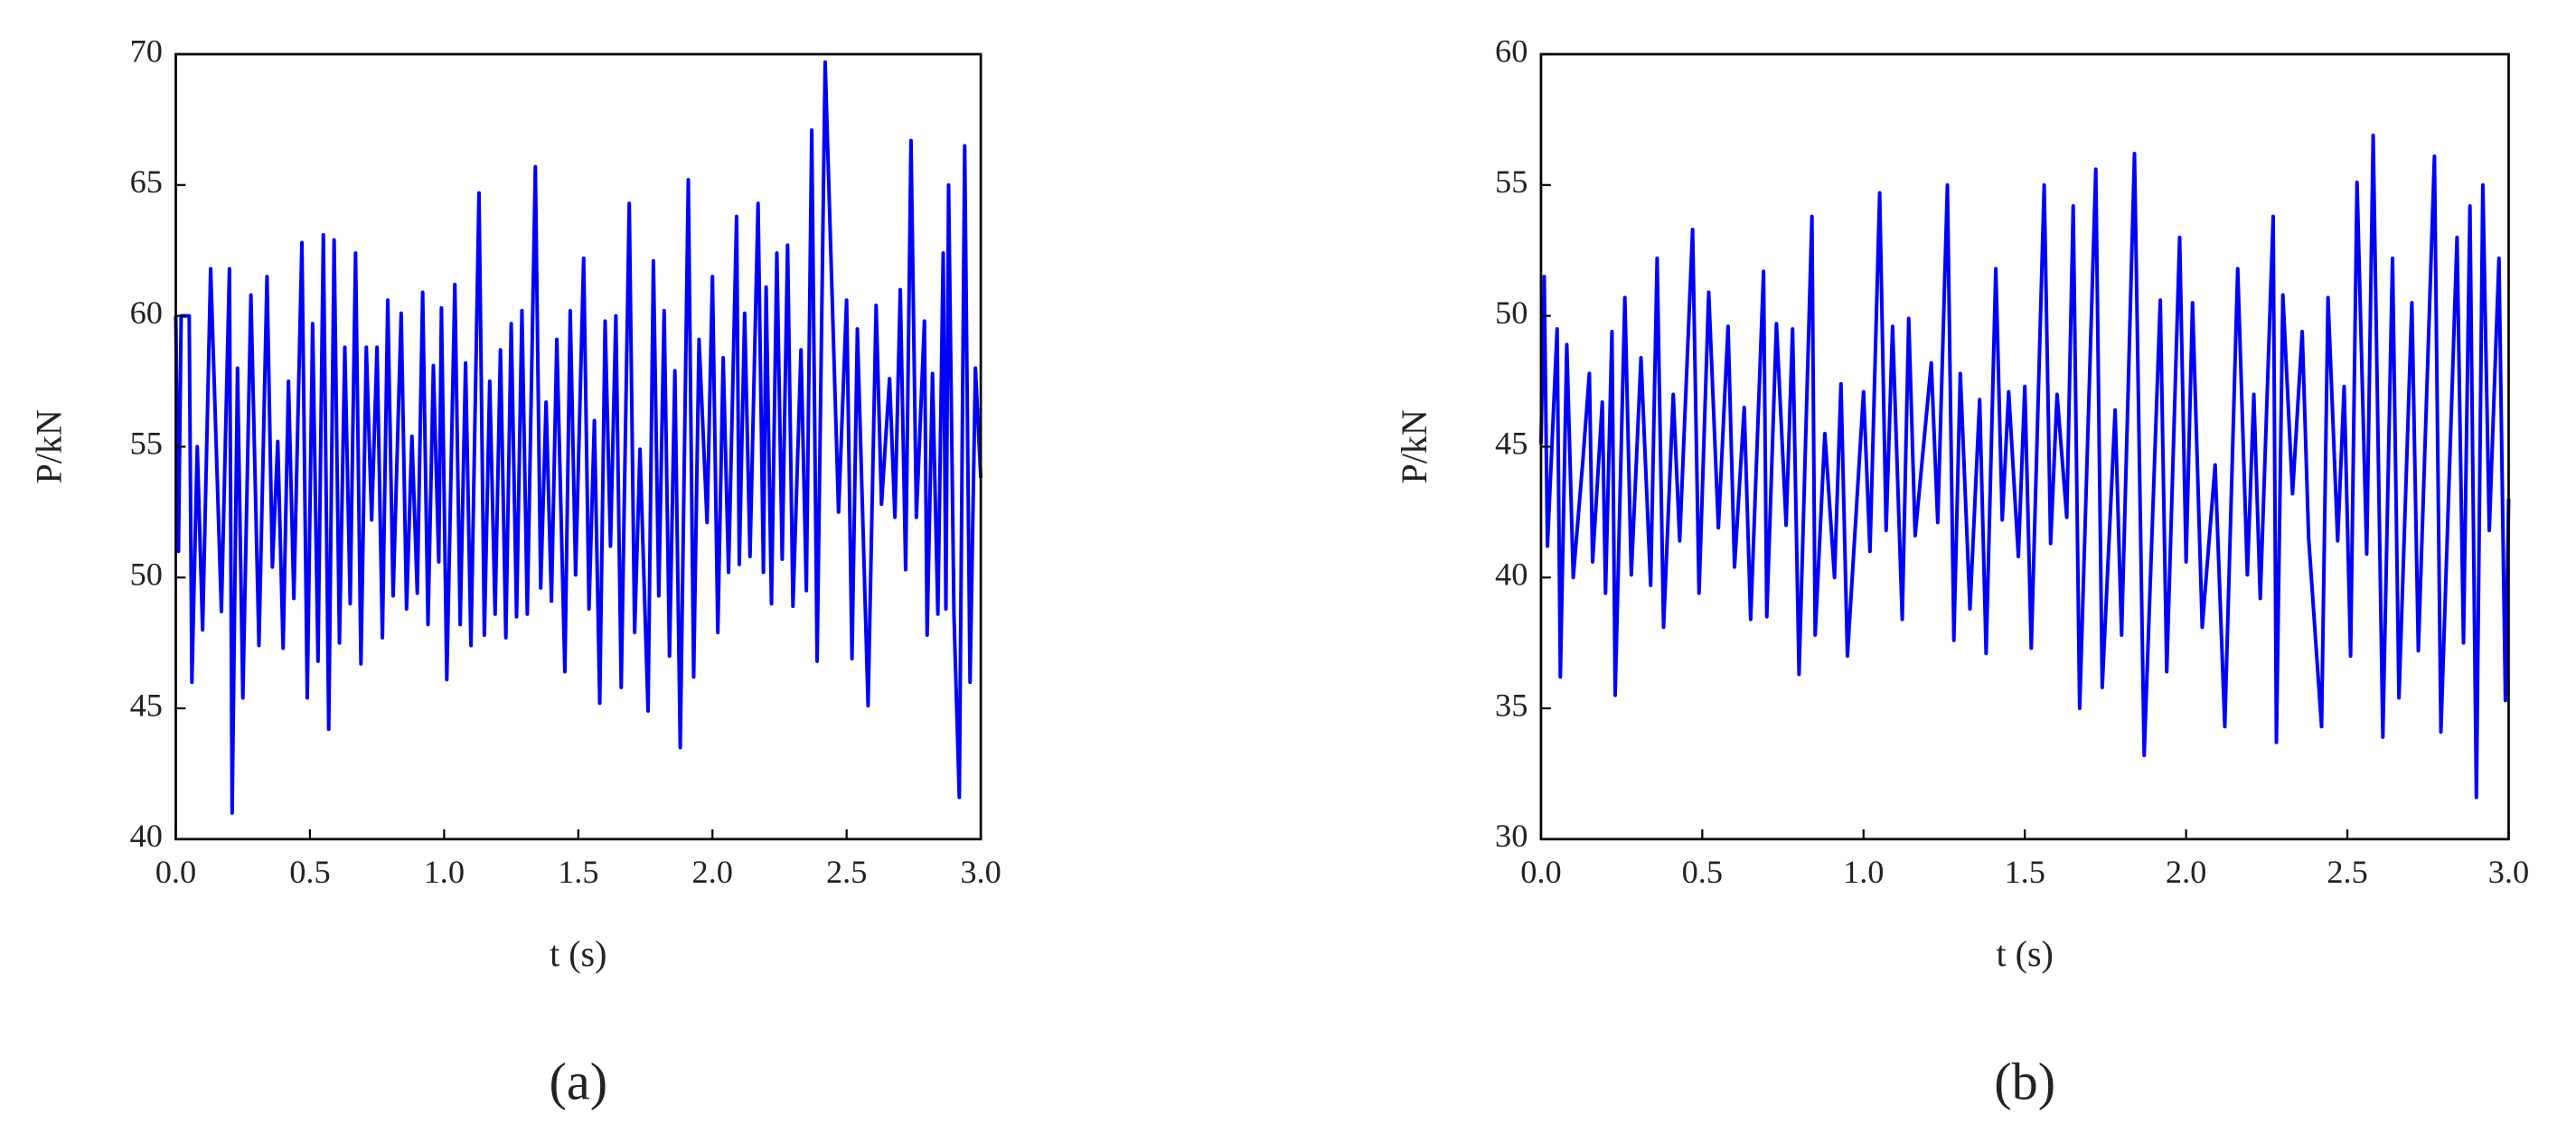 This screenshot has height=1142, width=2576. Describe the element at coordinates (2025, 1082) in the screenshot. I see `panel-label: (b)` at that location.